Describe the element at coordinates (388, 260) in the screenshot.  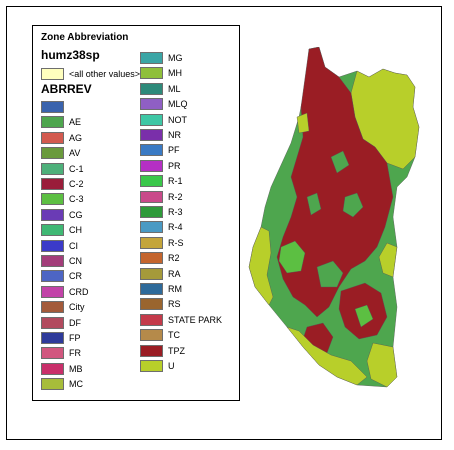
I see `zone-u-mideast` at that location.